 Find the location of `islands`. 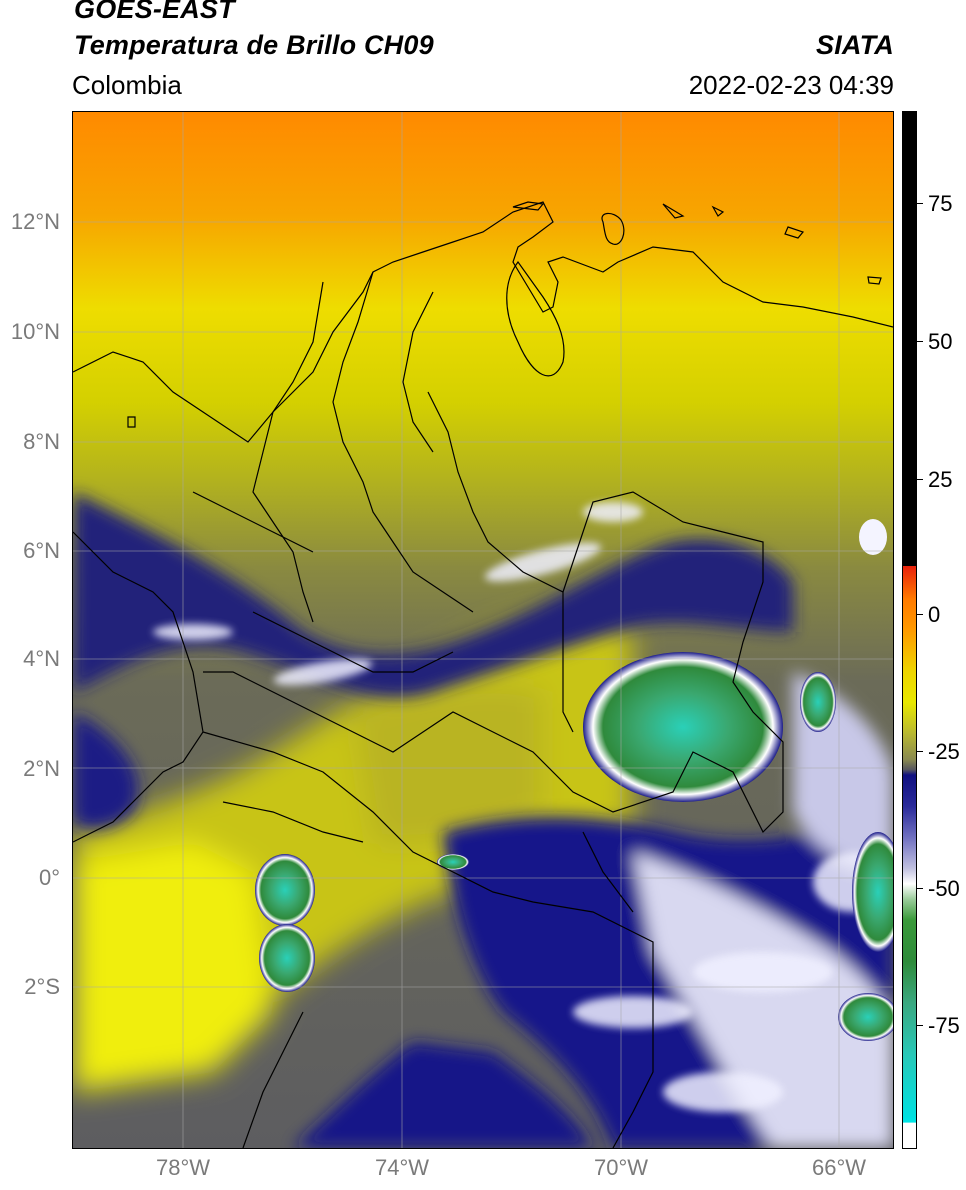

islands is located at coordinates (504, 314).